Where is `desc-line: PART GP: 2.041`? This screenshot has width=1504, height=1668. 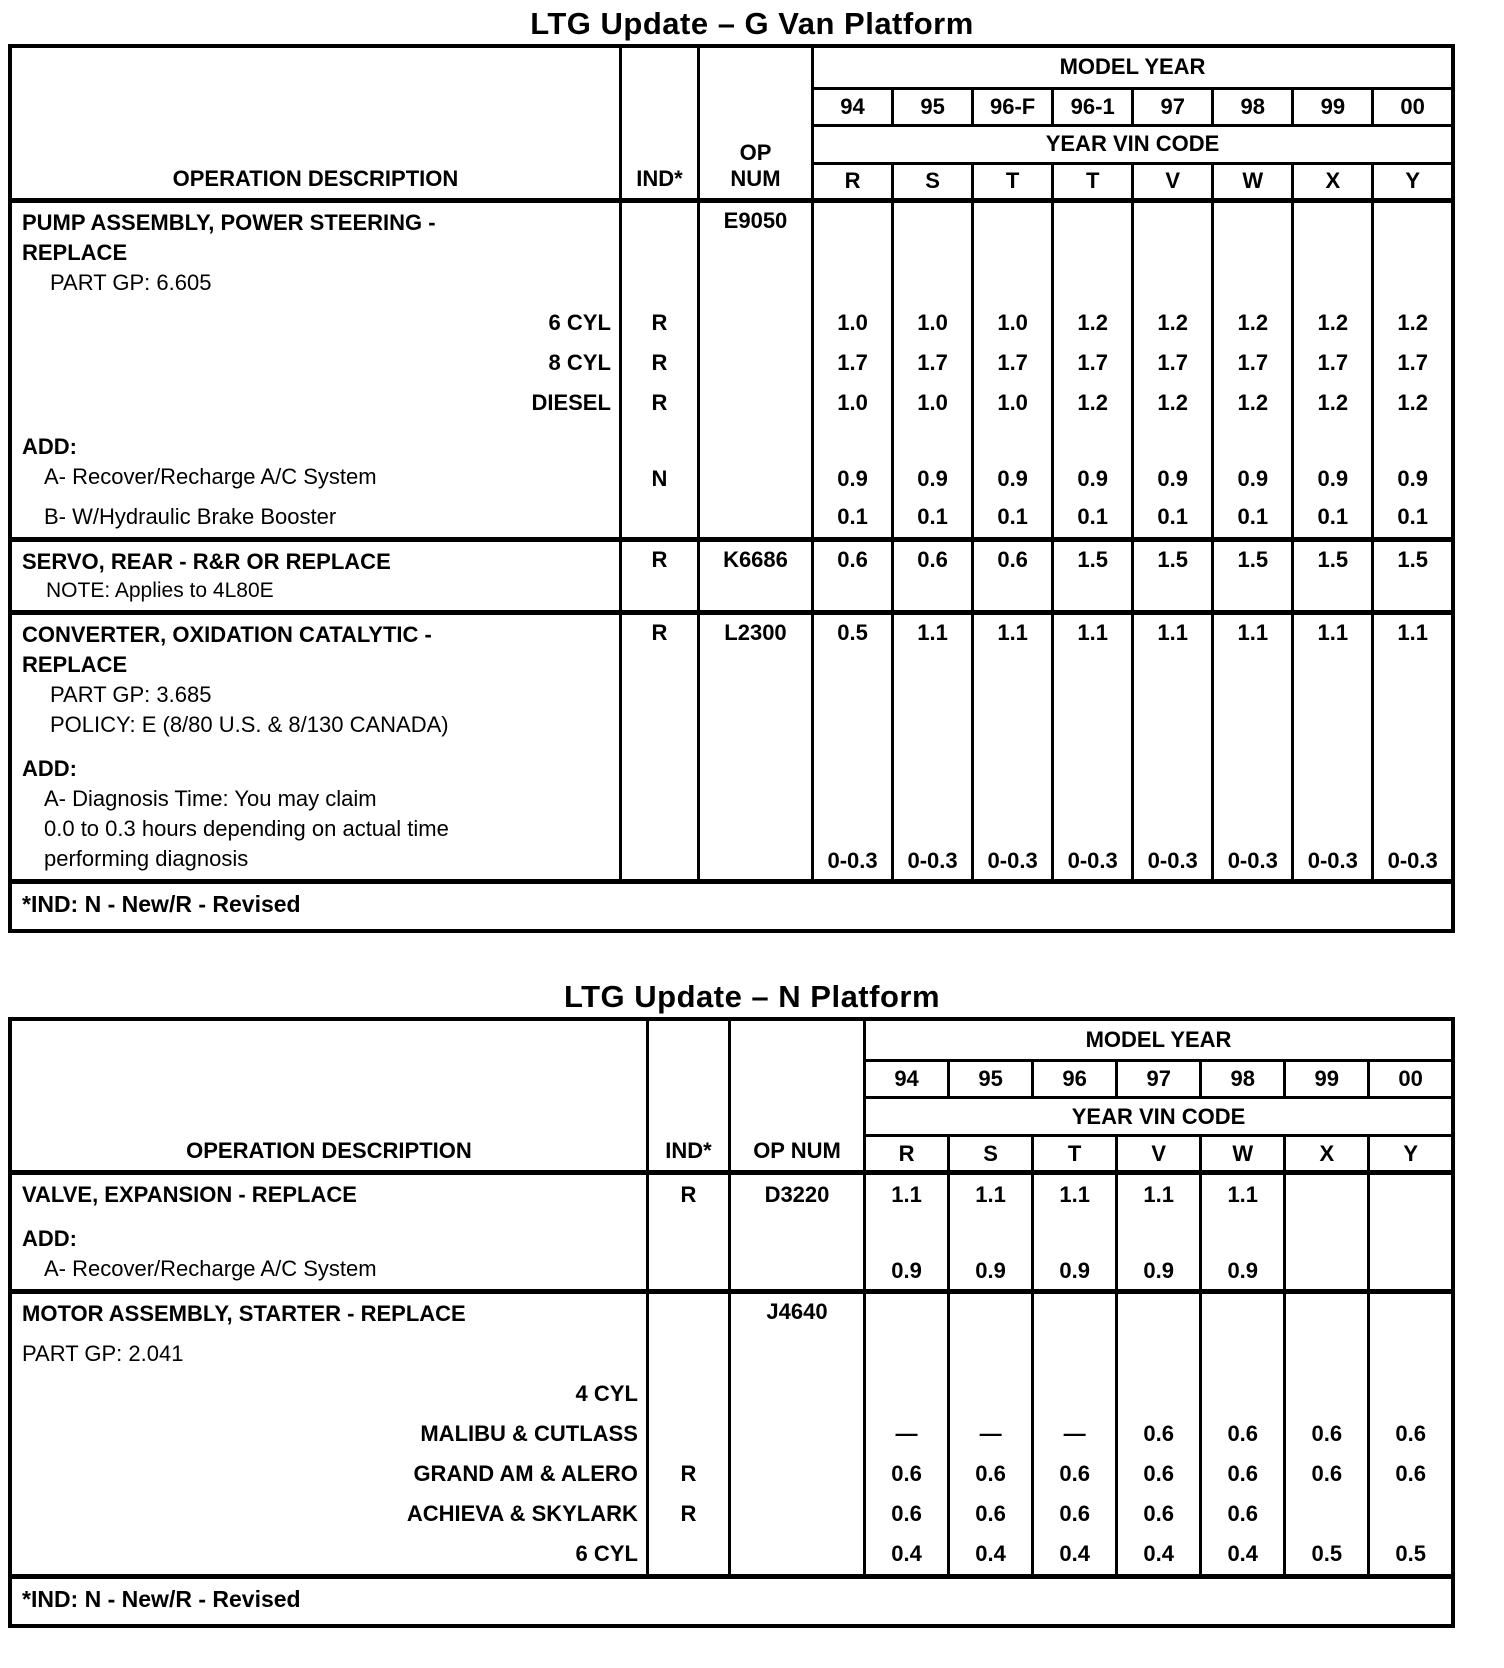 desc-line: PART GP: 2.041 is located at coordinates (103, 1353).